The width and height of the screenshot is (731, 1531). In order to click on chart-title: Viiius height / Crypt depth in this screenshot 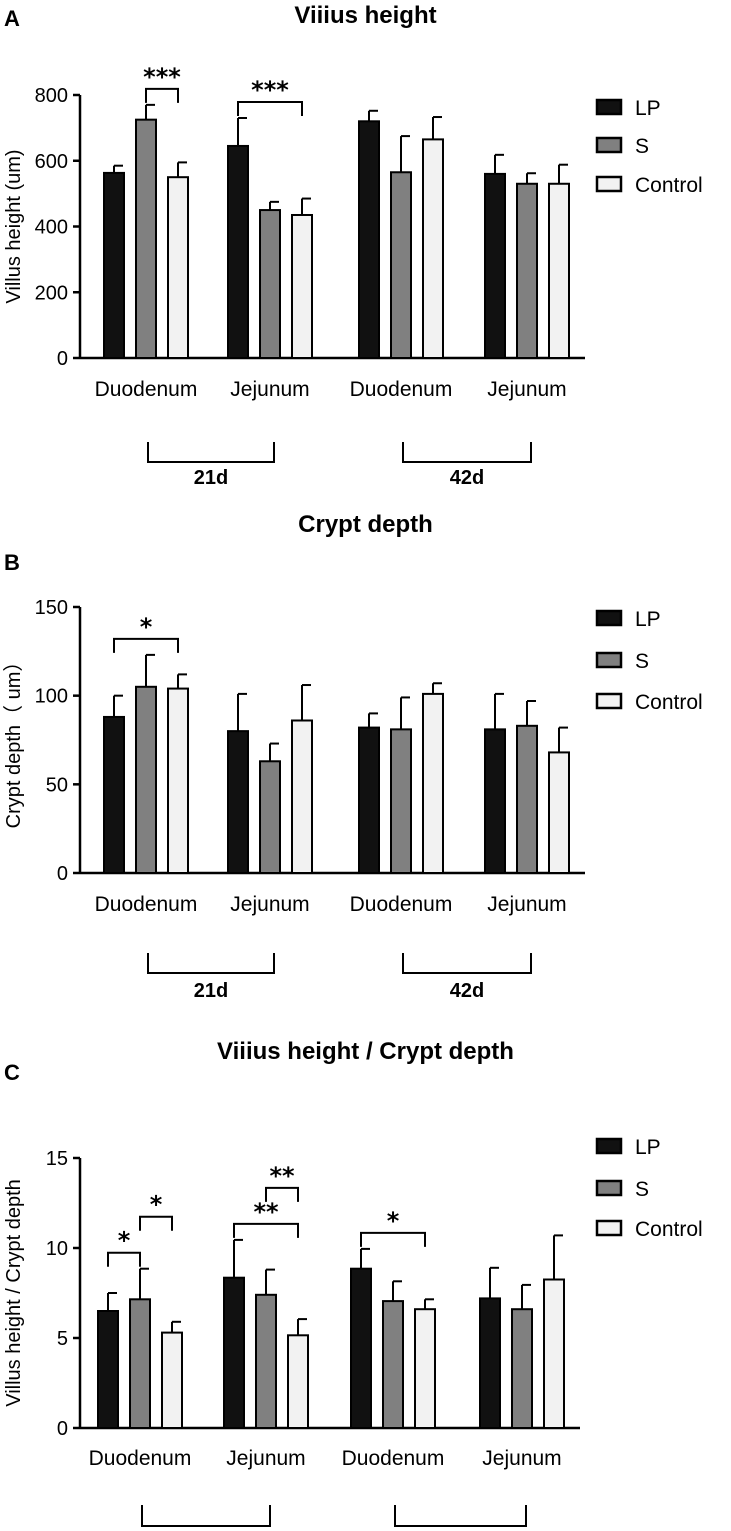, I will do `click(365, 1051)`.